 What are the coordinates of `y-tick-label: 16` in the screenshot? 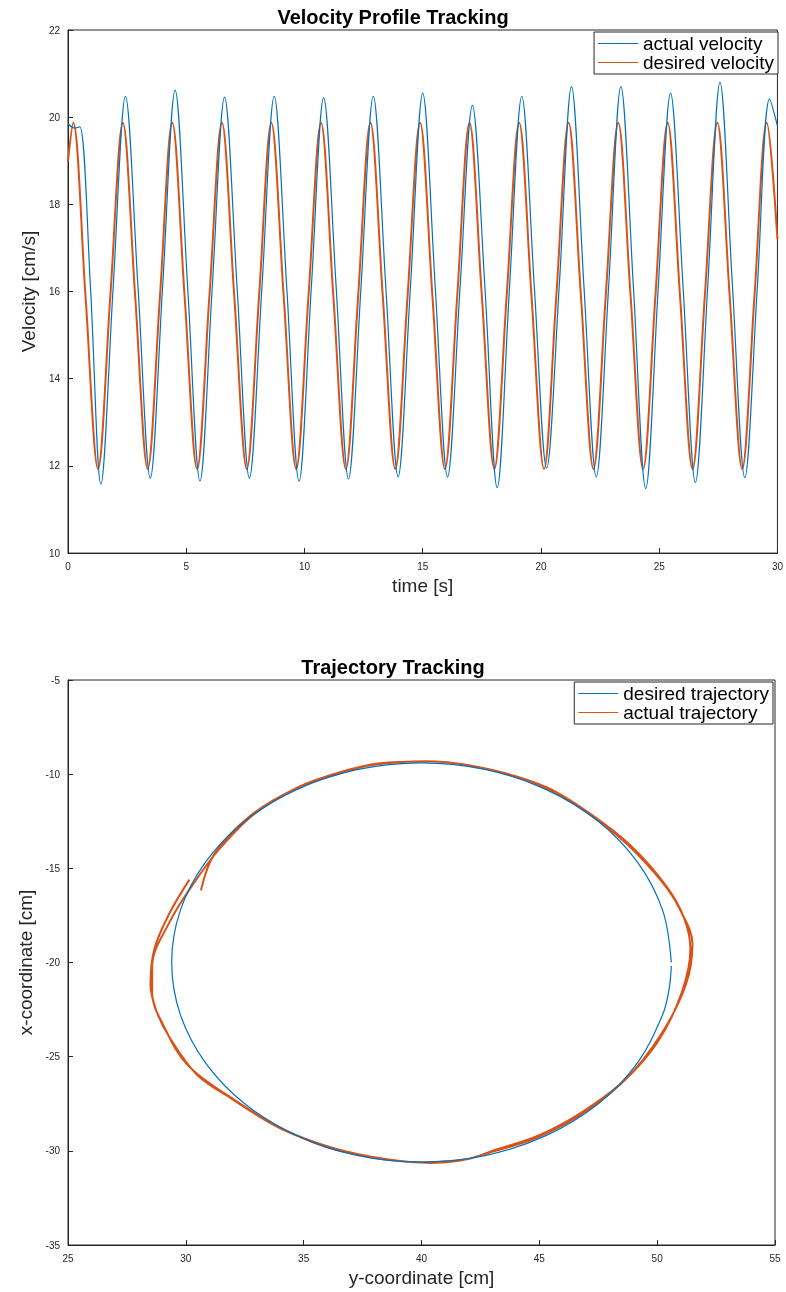 It's located at (54, 292).